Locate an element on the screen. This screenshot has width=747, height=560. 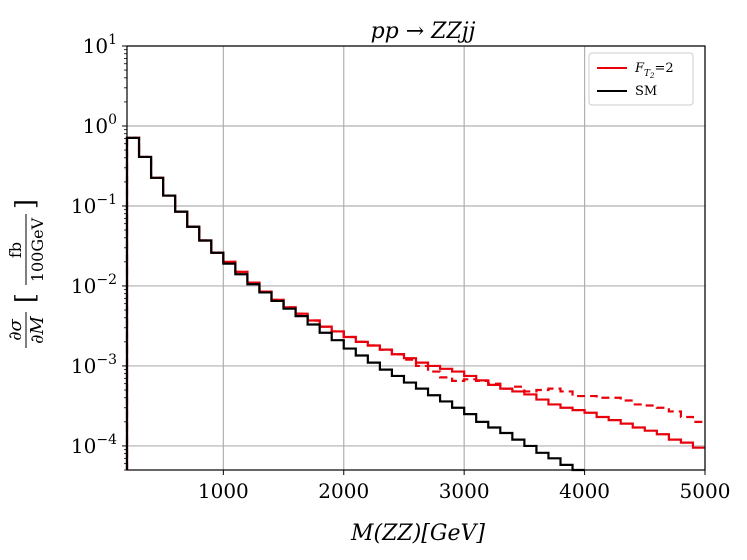
legend: FT2=2 SM is located at coordinates (641, 79).